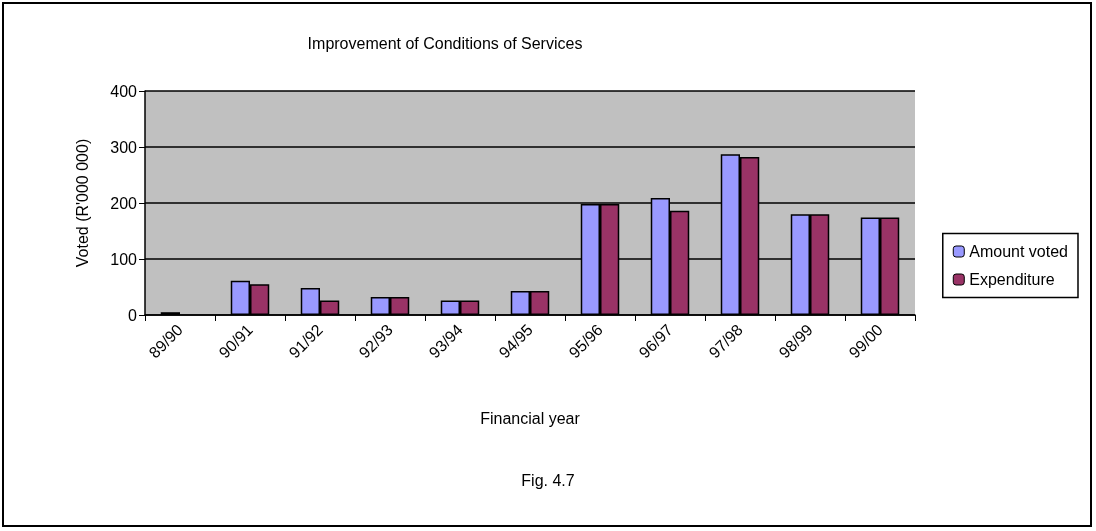  I want to click on y-axis-title: Voted (R'000 000), so click(82, 203).